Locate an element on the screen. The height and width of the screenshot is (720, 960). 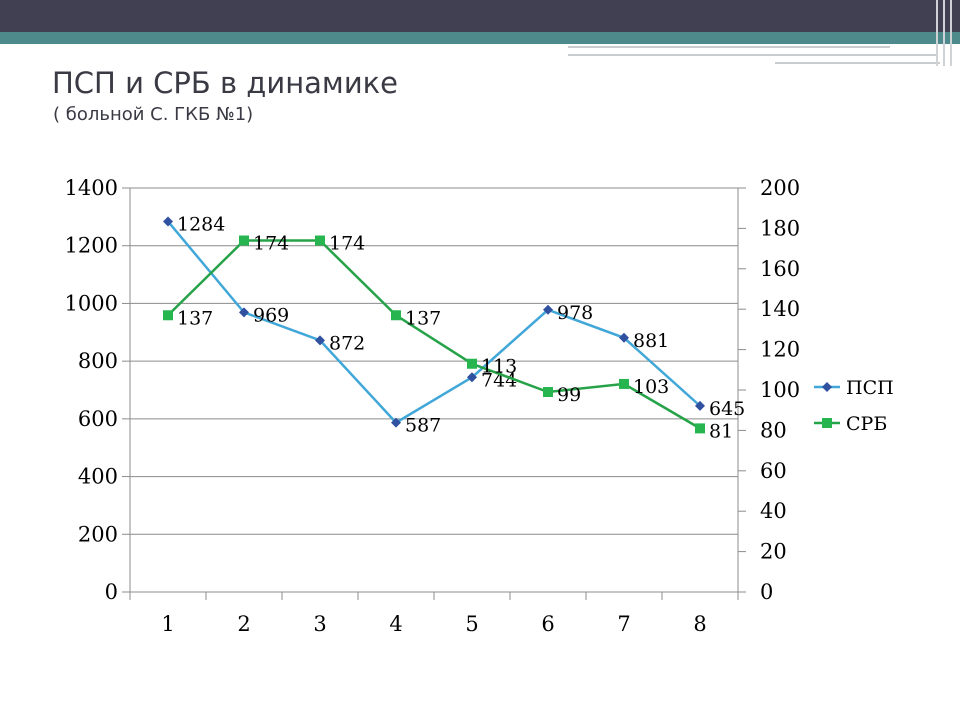
data-label-srb: 113 is located at coordinates (499, 367).